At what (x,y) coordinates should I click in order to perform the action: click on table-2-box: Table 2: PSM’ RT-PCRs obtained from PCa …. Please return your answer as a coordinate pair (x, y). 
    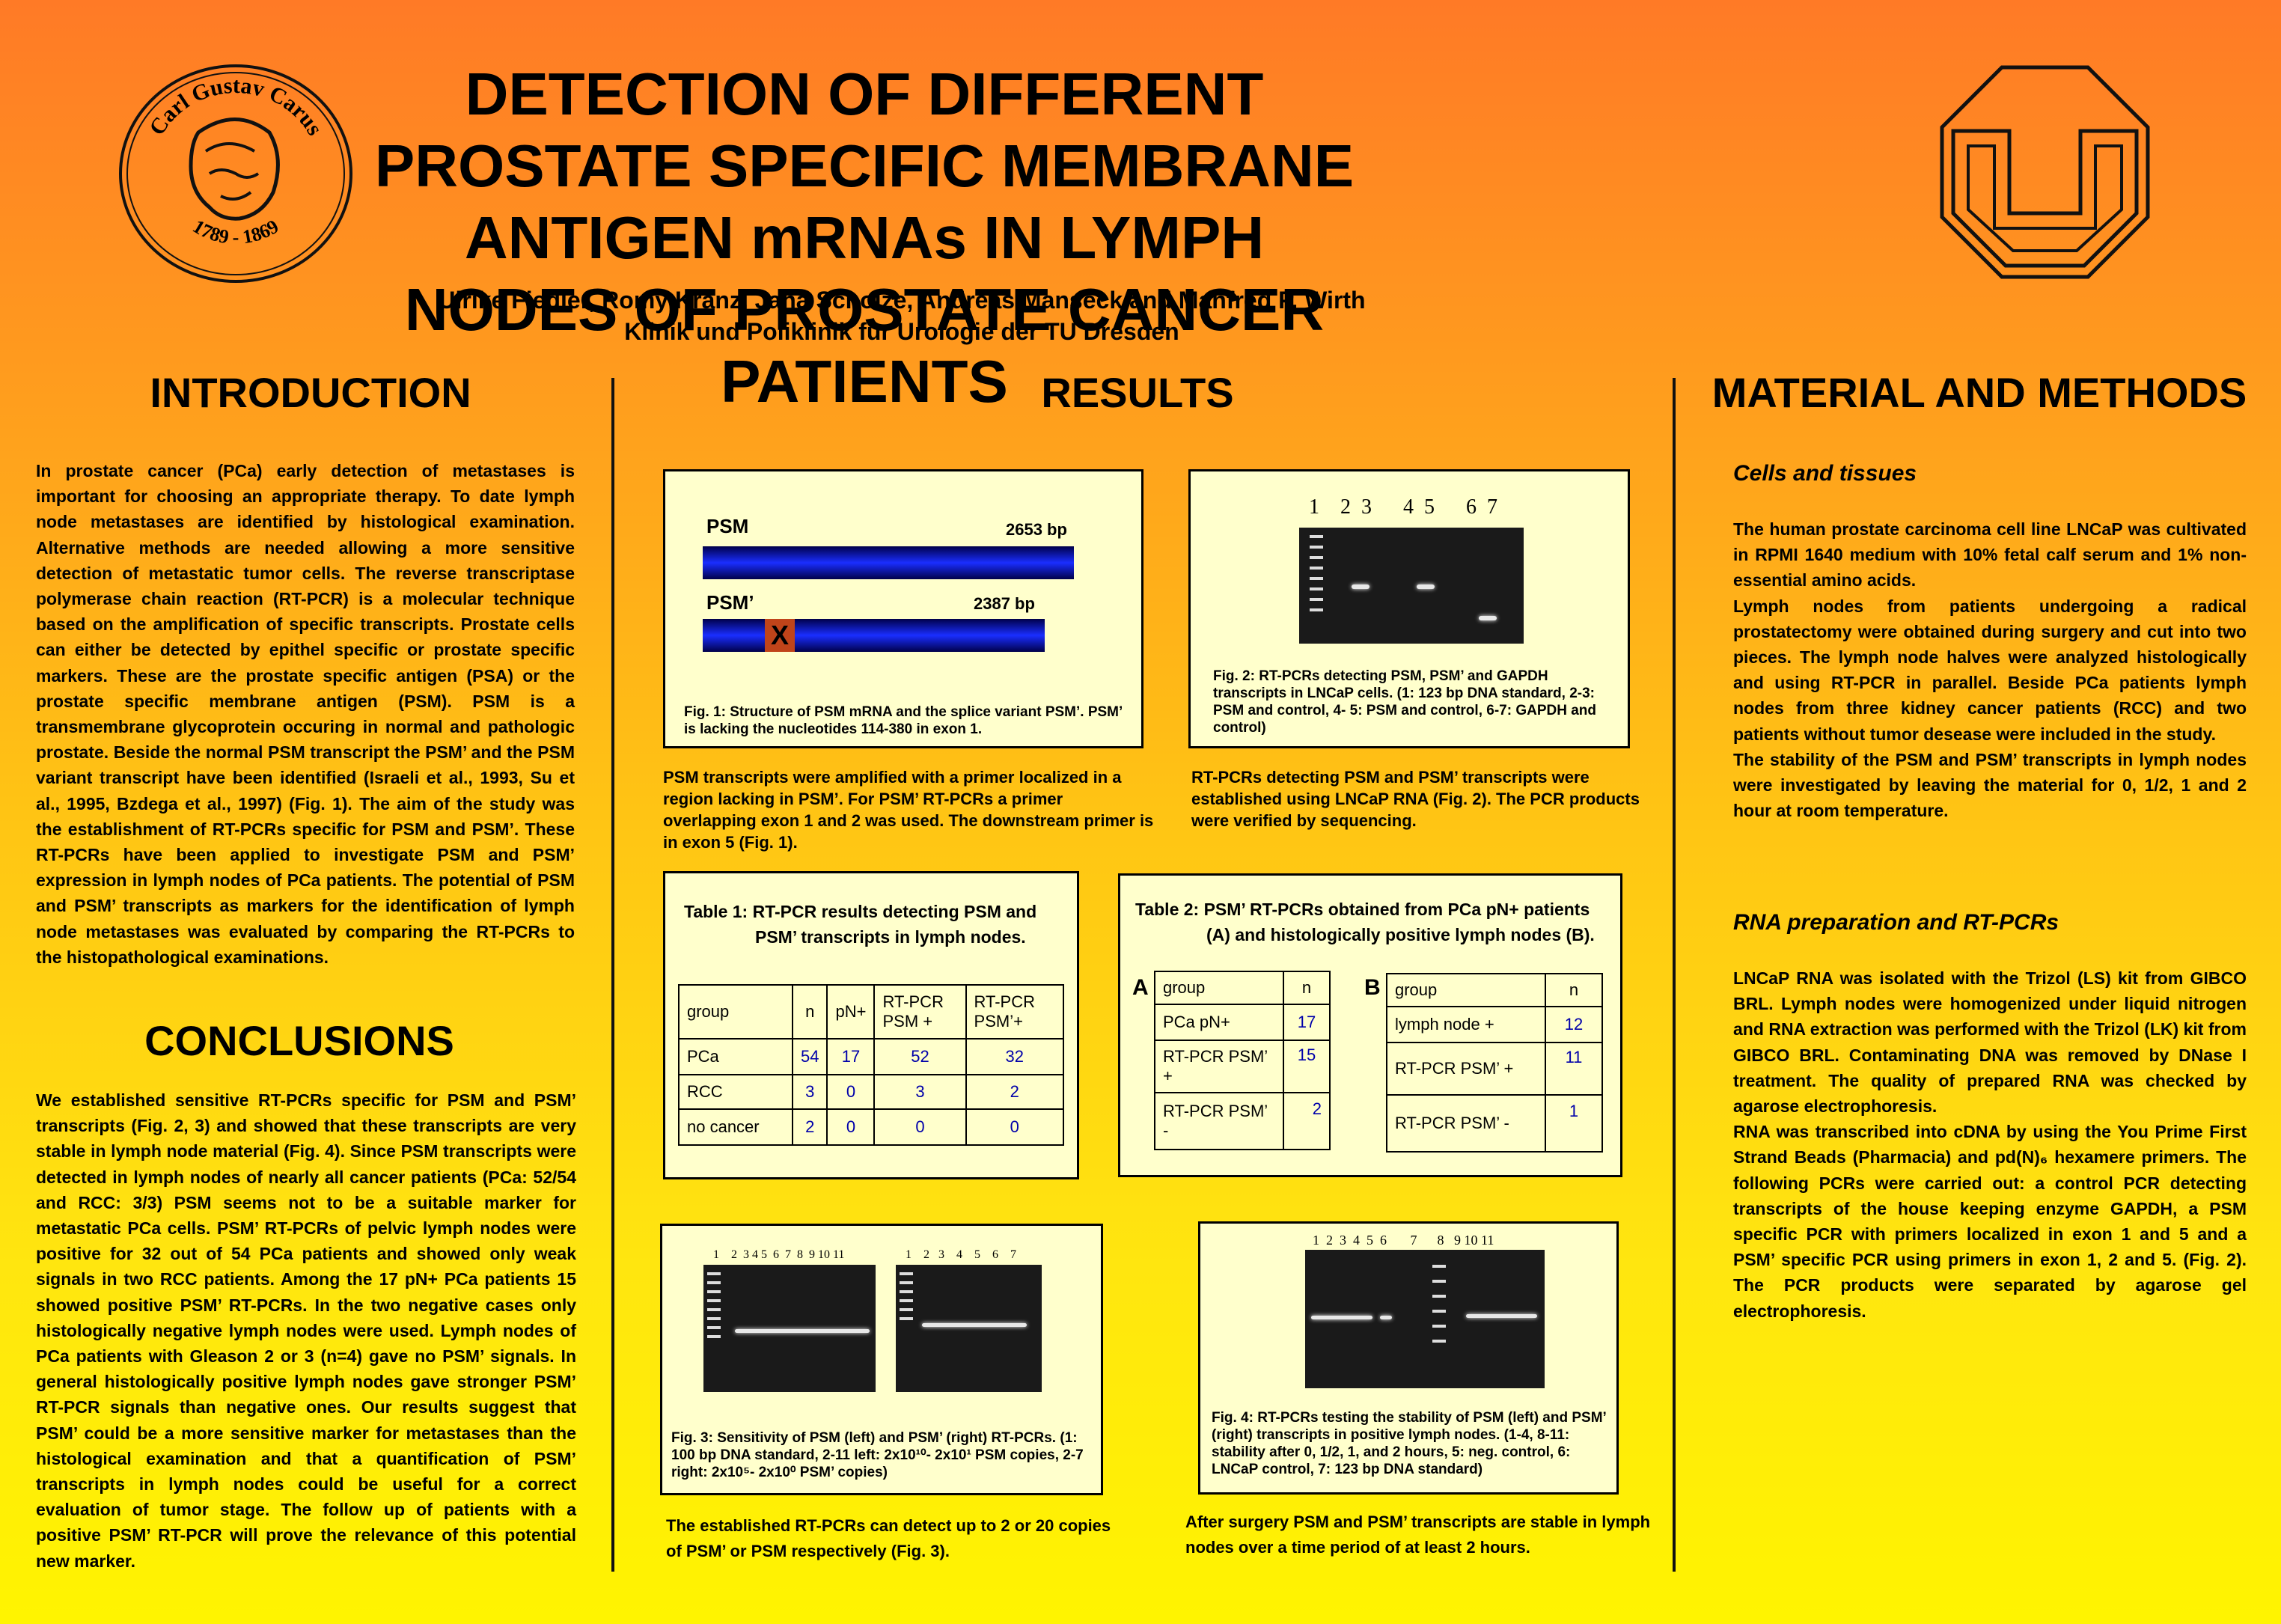
    Looking at the image, I should click on (1370, 1025).